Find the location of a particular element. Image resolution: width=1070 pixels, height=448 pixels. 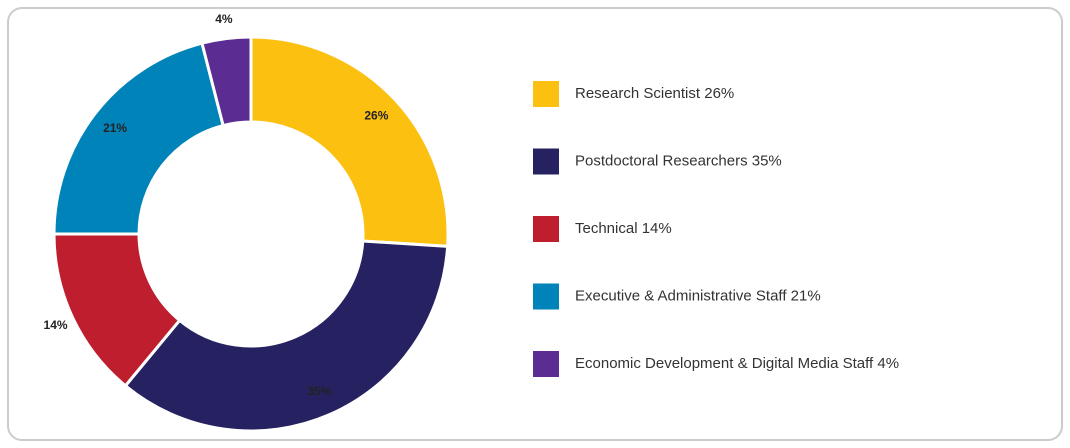

value-label: 14% is located at coordinates (56, 325).